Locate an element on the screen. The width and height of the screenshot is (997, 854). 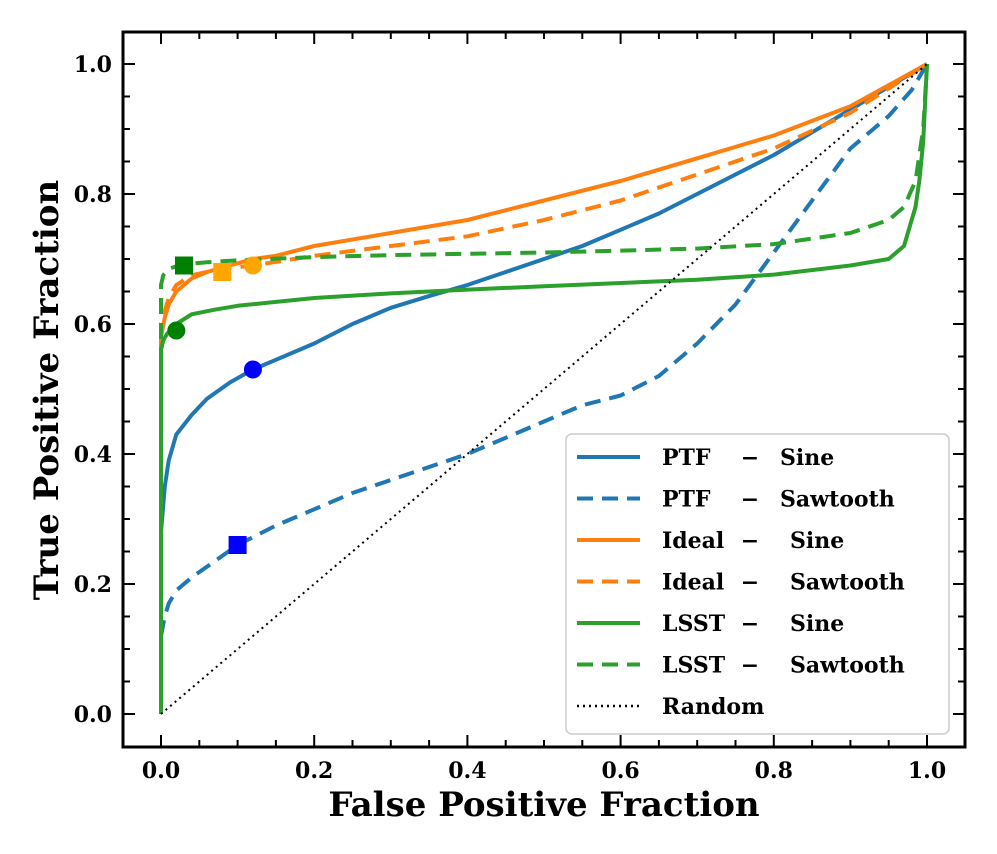
y-tick-label: 0.4 is located at coordinates (93, 455).